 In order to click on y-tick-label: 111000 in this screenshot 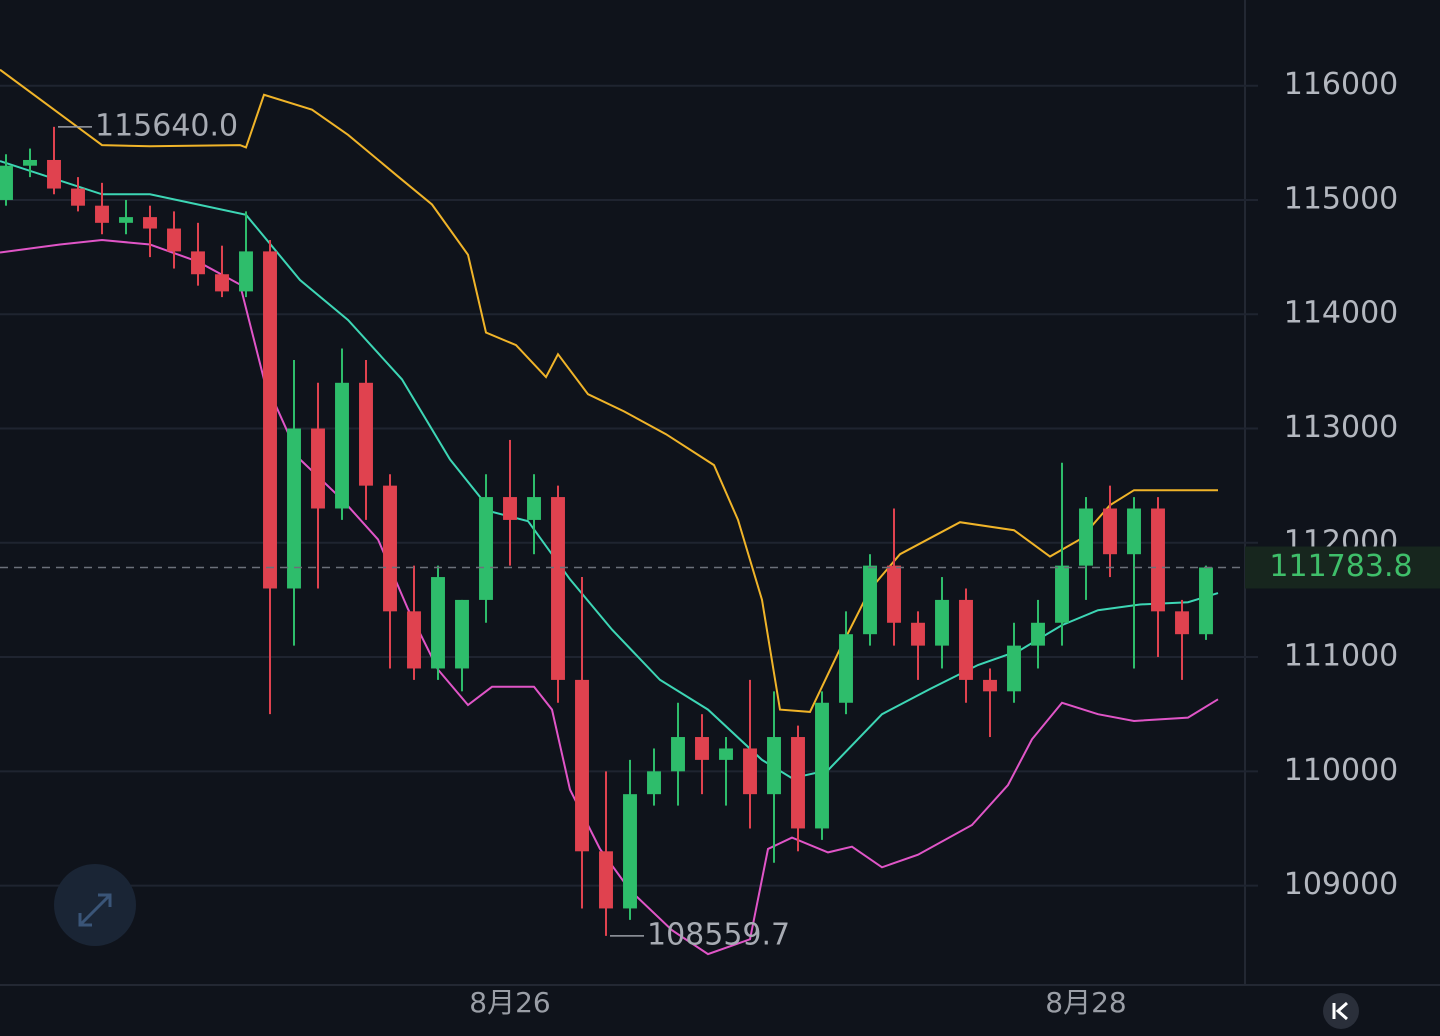, I will do `click(1341, 656)`.